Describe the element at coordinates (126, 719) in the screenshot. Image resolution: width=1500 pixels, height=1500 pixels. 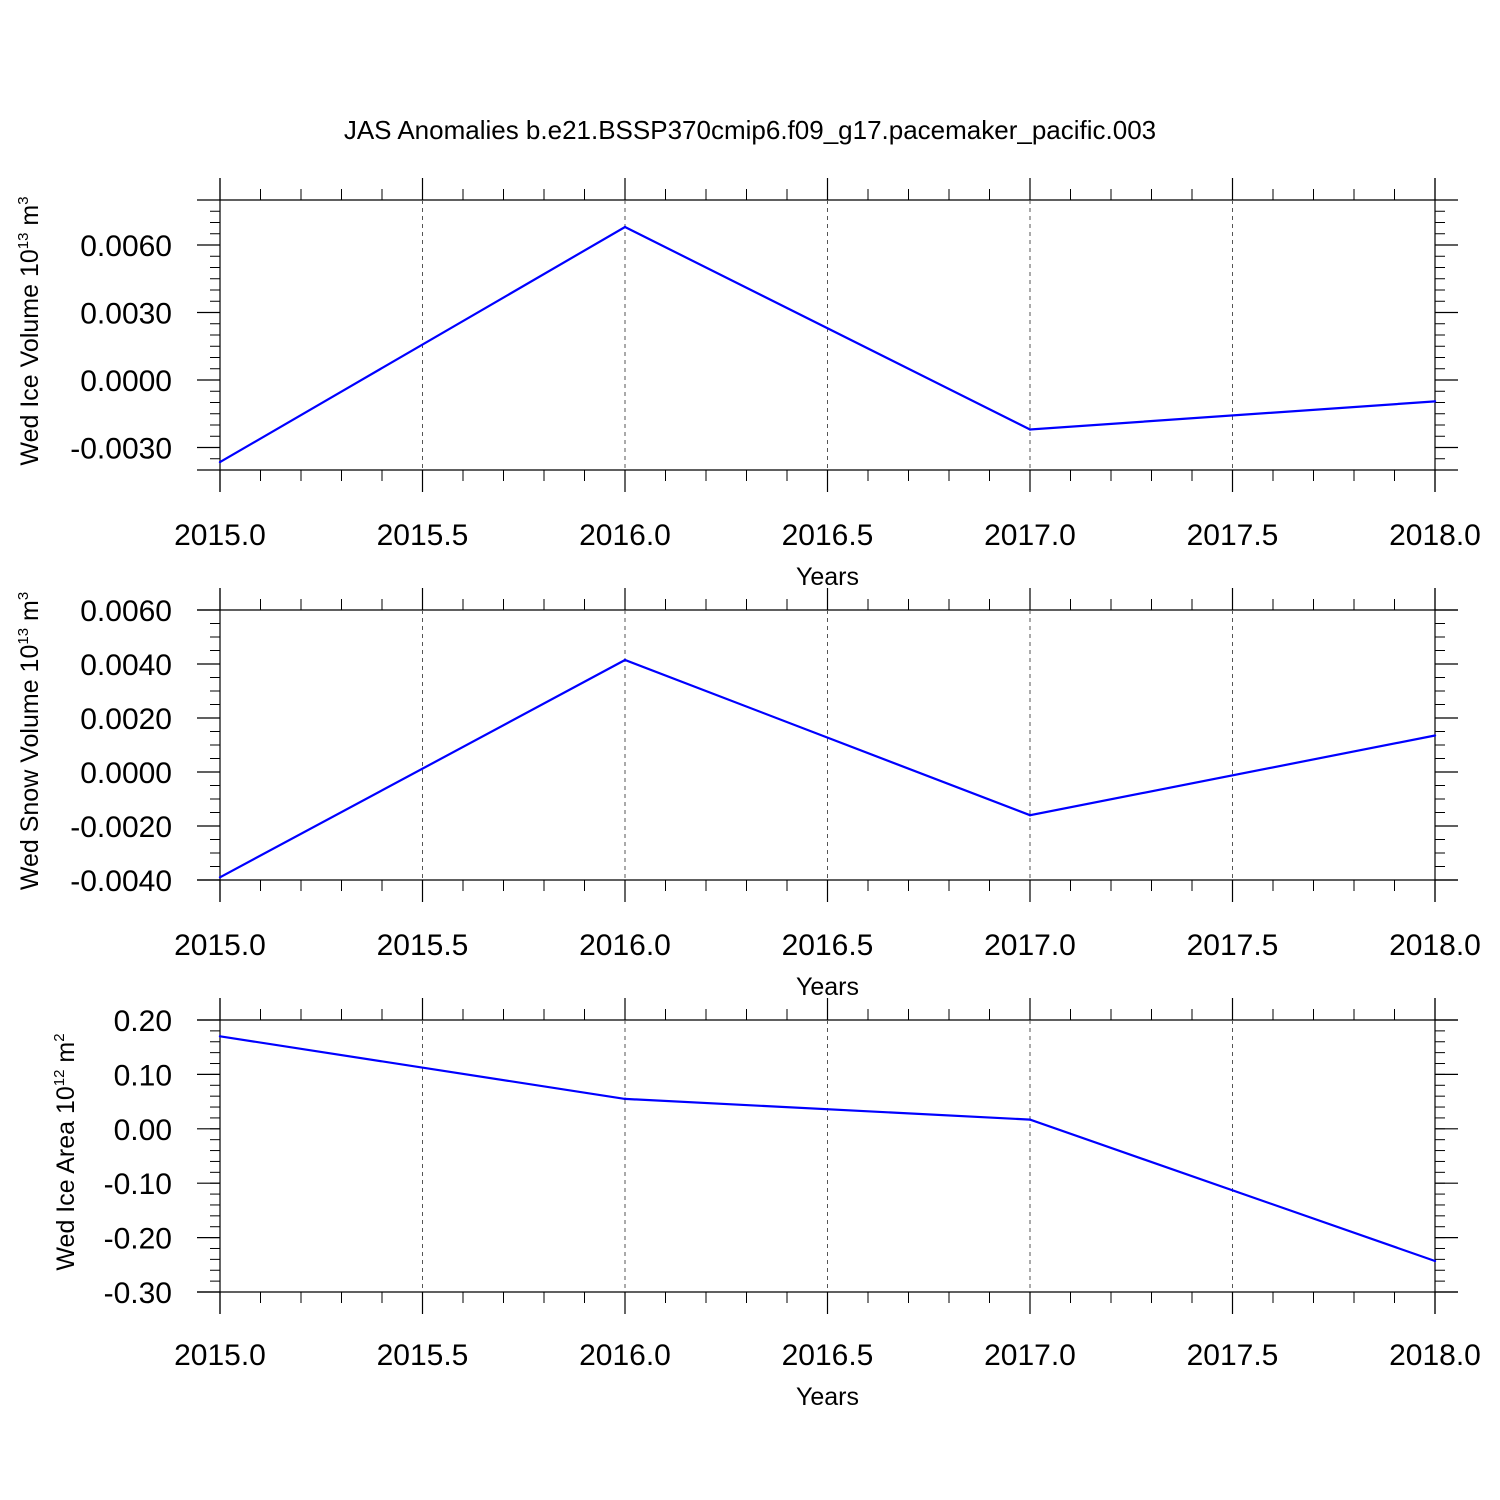
I see `y-tick-label: 0.0020` at that location.